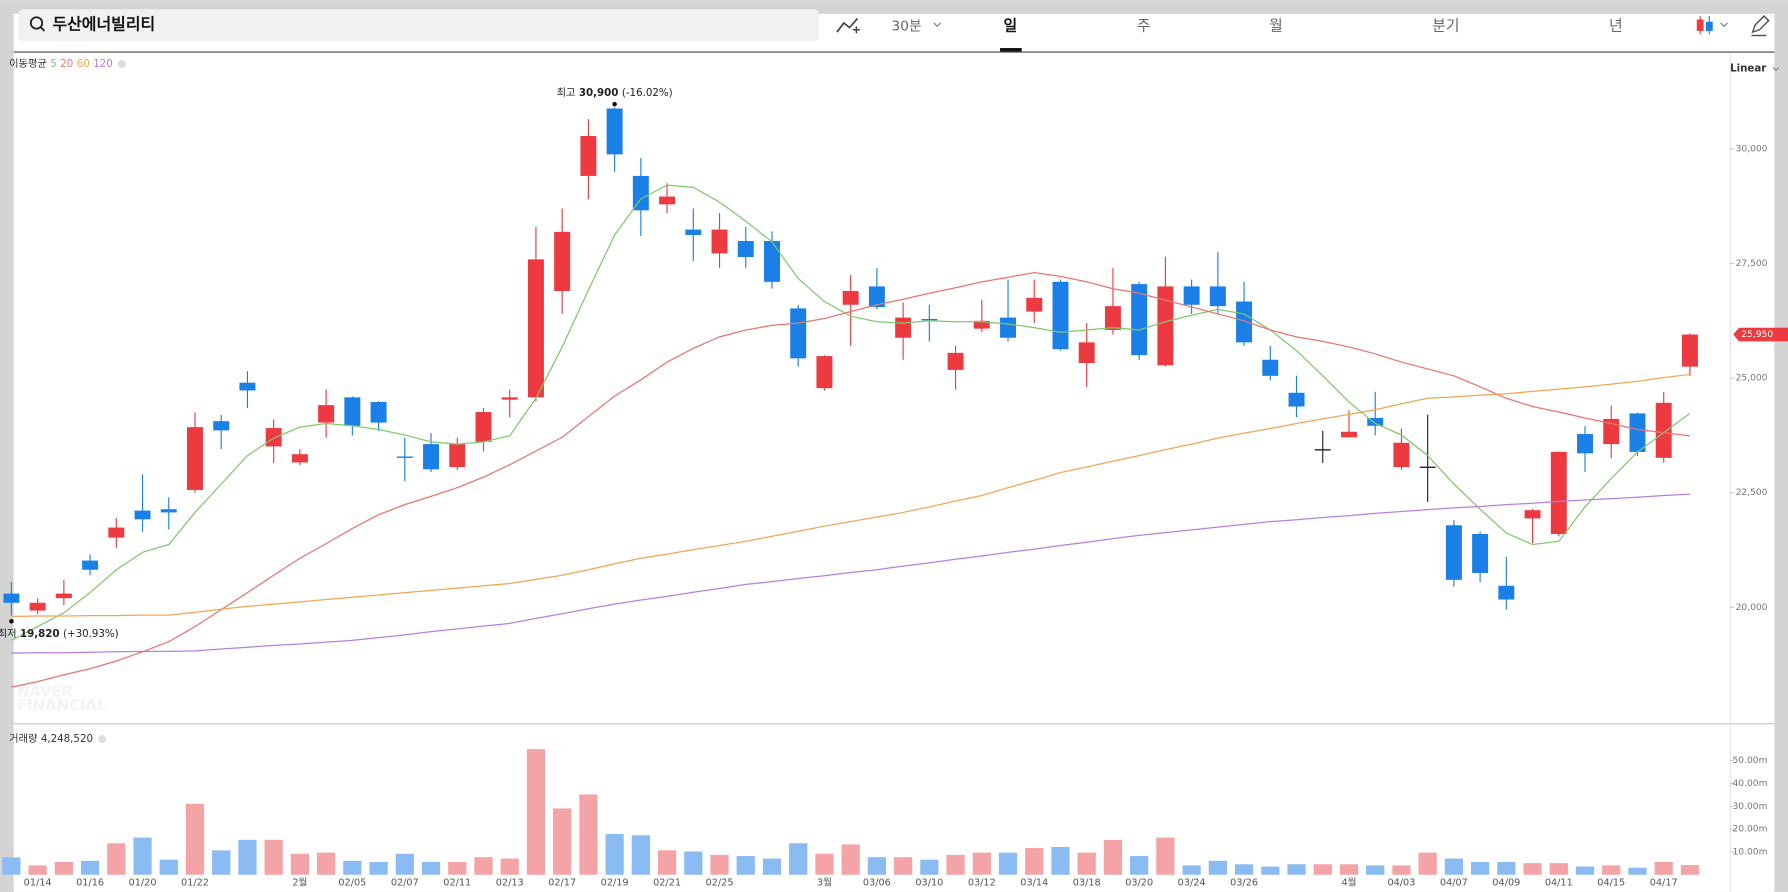  What do you see at coordinates (1454, 883) in the screenshot?
I see `x-tick-label: 04/07` at bounding box center [1454, 883].